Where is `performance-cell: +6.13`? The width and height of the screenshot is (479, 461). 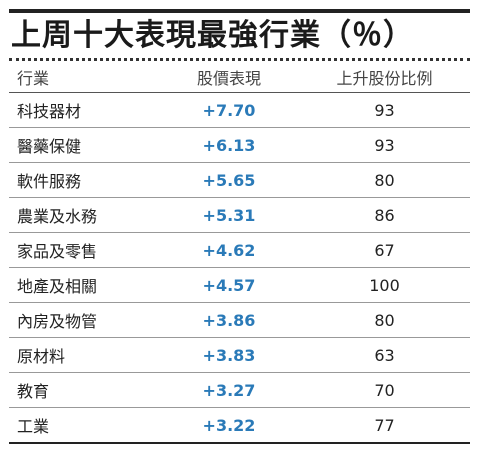 performance-cell: +6.13 is located at coordinates (229, 145).